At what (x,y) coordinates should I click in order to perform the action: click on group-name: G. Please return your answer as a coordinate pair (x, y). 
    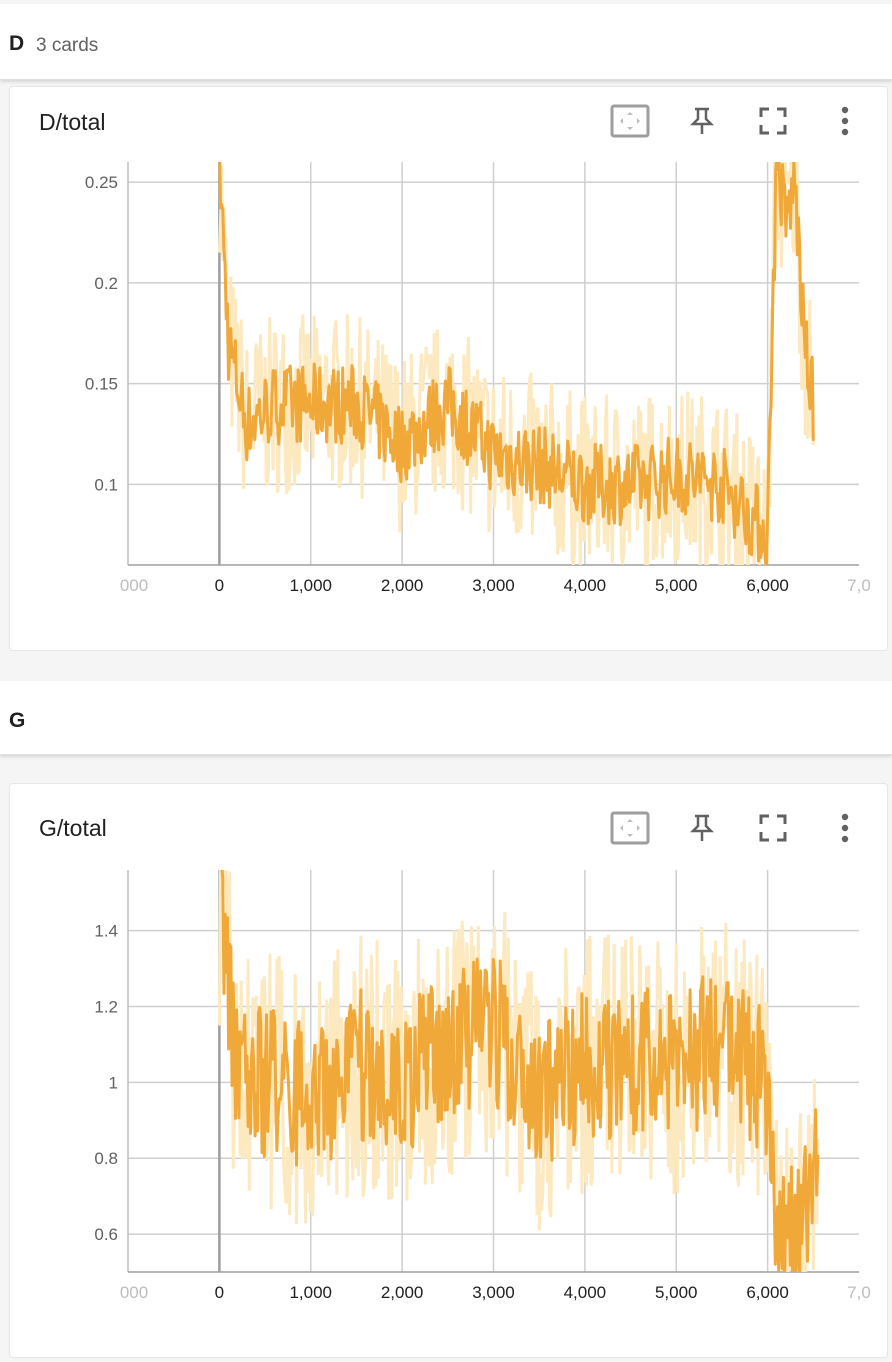
    Looking at the image, I should click on (17, 720).